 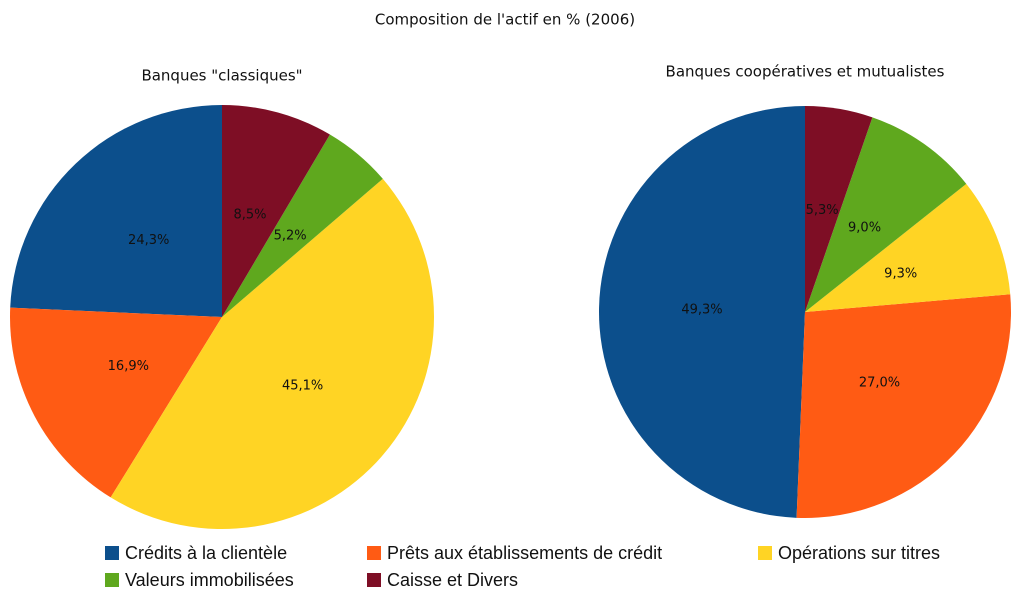 I want to click on page-title: Composition de l'actif en % (2006), so click(x=505, y=20).